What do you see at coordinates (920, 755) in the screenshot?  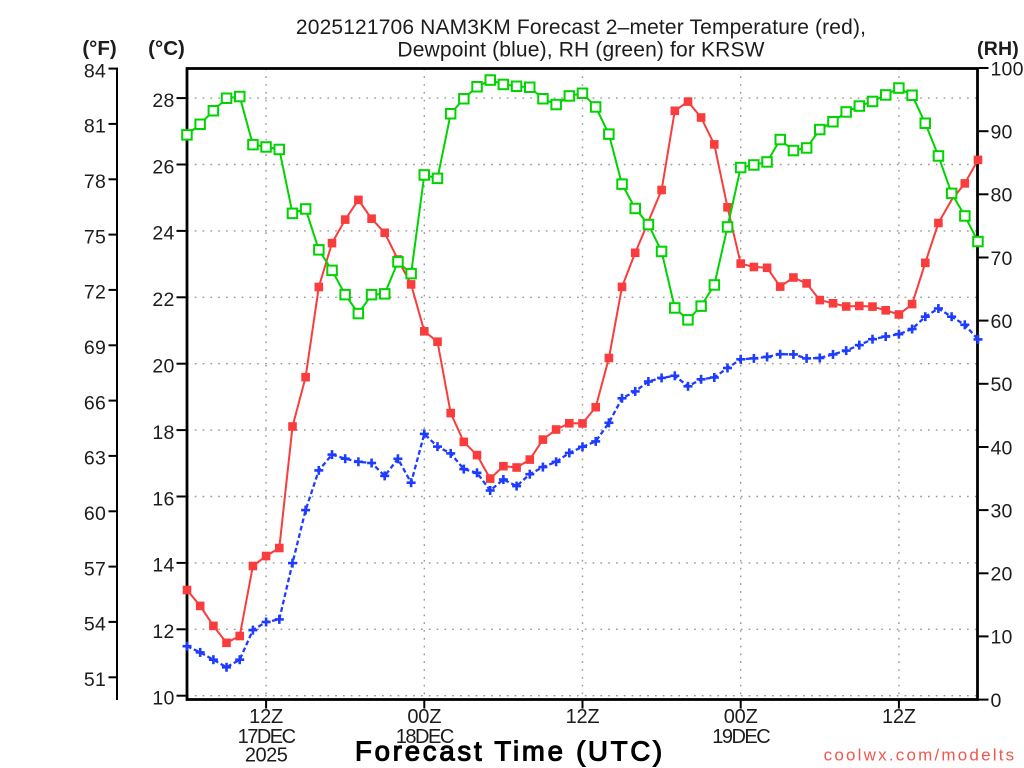 I see `svg-text: coolwx.com/modelts` at bounding box center [920, 755].